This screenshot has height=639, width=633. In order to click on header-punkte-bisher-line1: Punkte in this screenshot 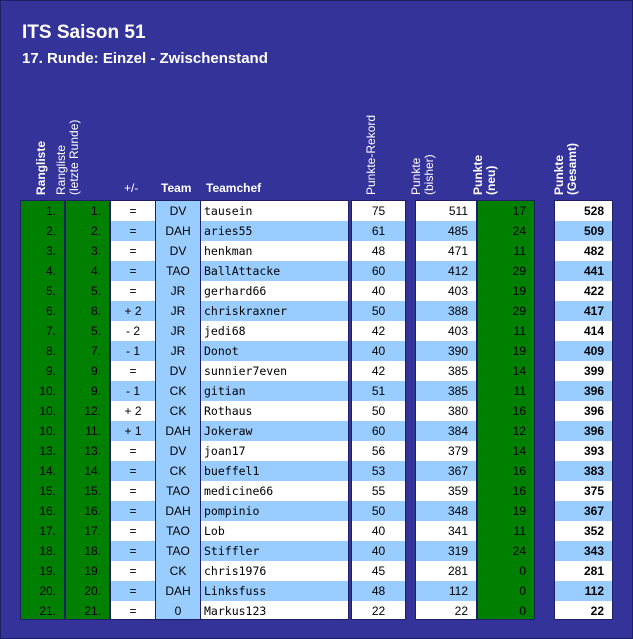, I will do `click(416, 176)`.